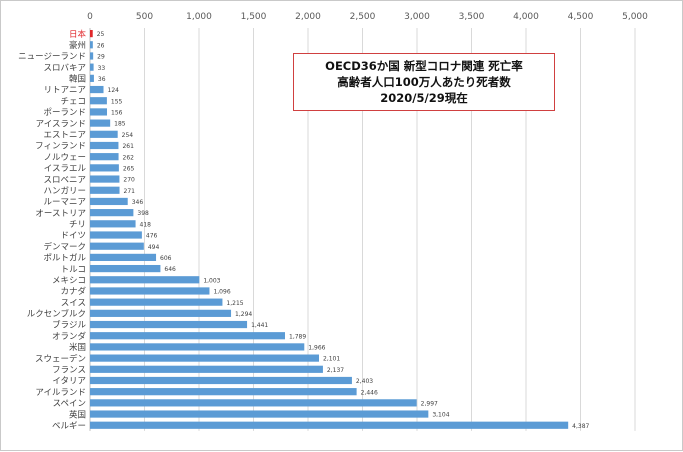 This screenshot has height=452, width=683. Describe the element at coordinates (77, 414) in the screenshot. I see `category-label: 英国` at that location.